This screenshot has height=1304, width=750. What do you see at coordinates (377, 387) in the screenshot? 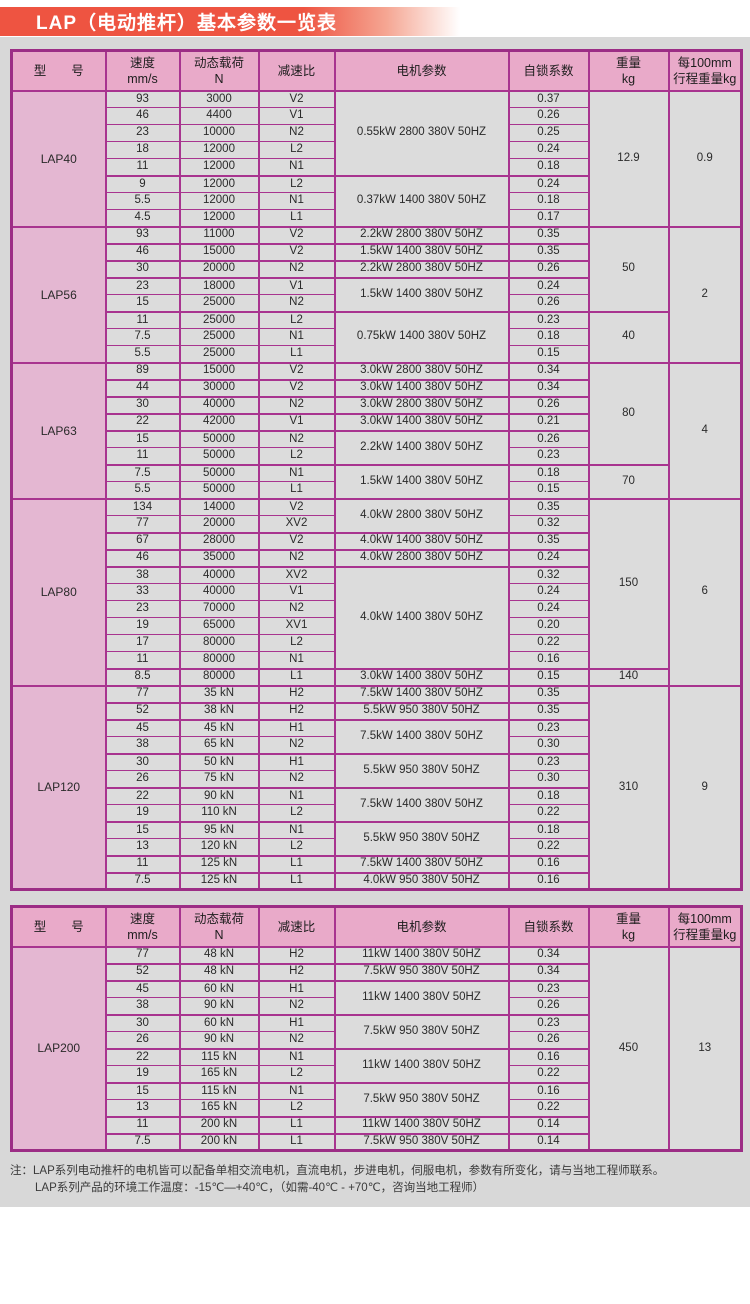
I see `table-row: 44 30000 V2 3.0kW 1400 380V 50HZ 0.34` at bounding box center [377, 387].